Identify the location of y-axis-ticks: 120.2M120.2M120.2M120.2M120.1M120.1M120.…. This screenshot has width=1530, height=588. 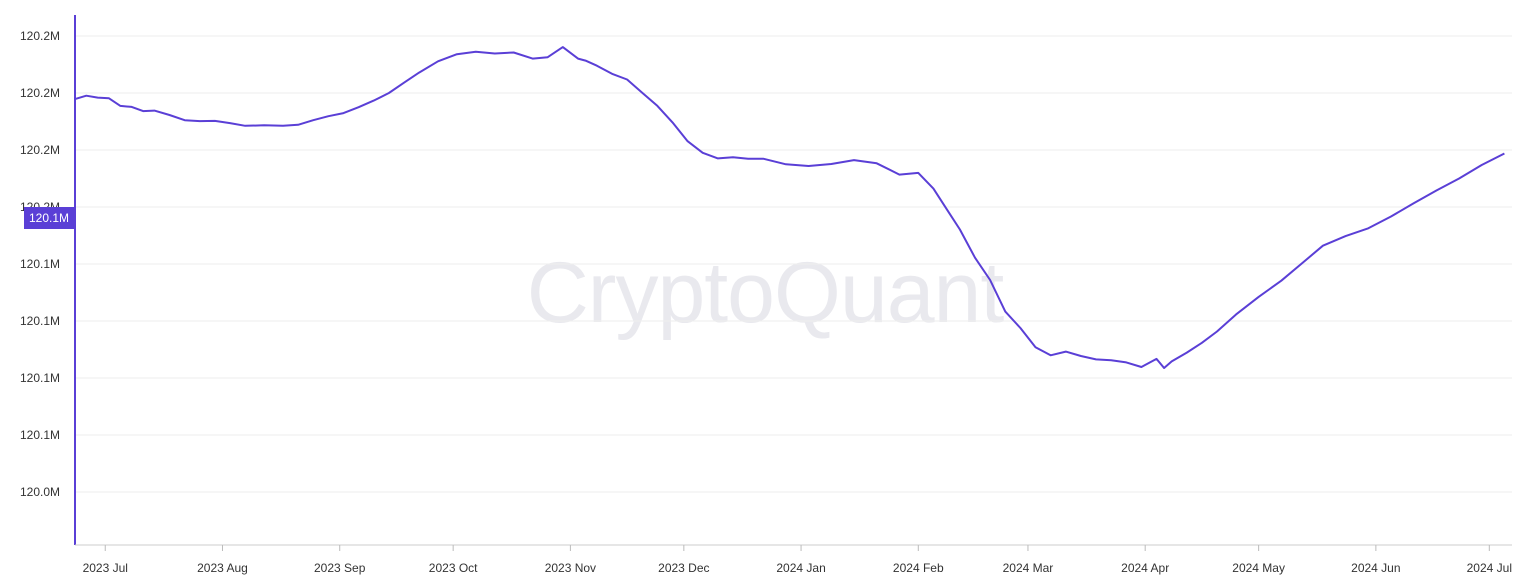
(40, 264).